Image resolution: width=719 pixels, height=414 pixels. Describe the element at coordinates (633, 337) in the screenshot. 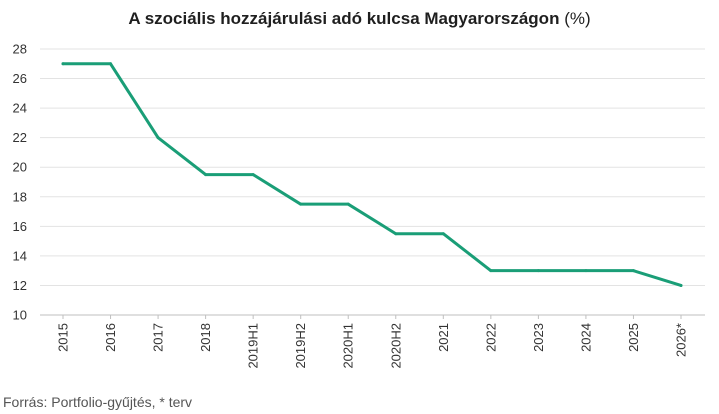

I see `x-tick-label: 2025` at that location.